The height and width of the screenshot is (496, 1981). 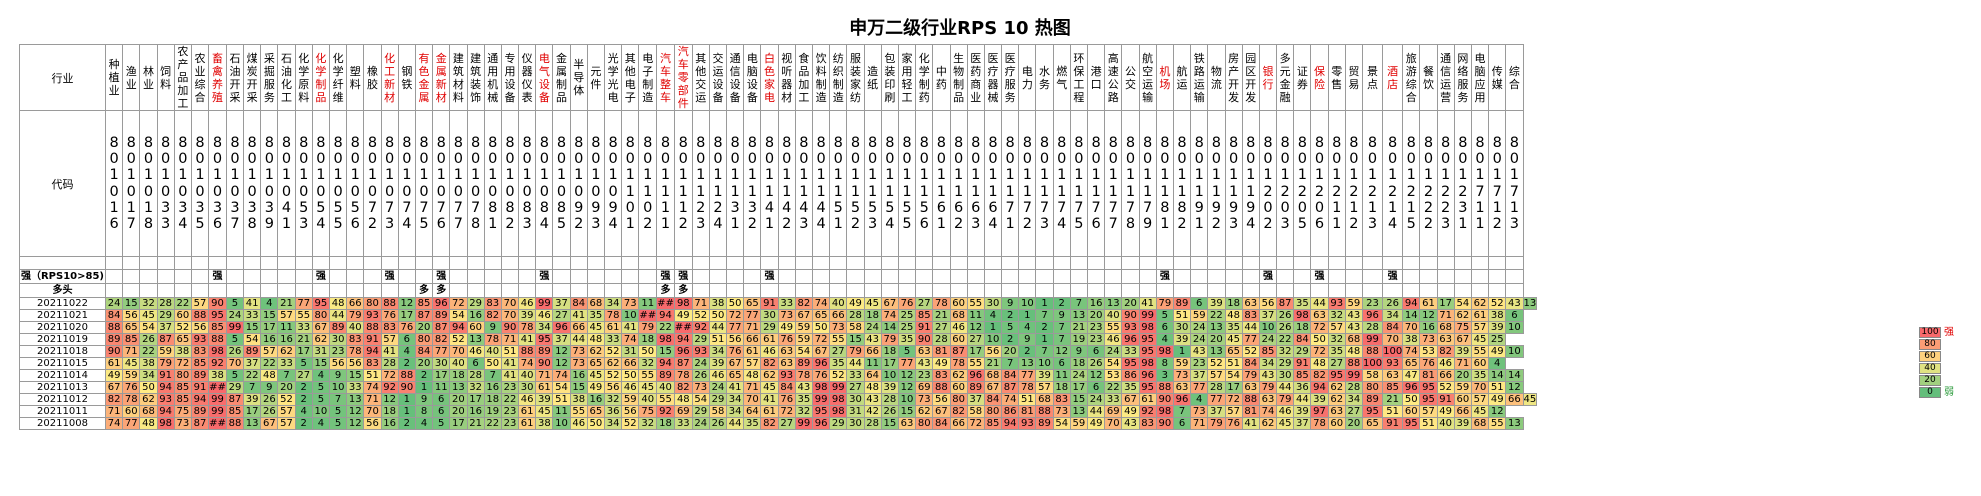 I want to click on heat-cell: 79, so click(x=1250, y=375).